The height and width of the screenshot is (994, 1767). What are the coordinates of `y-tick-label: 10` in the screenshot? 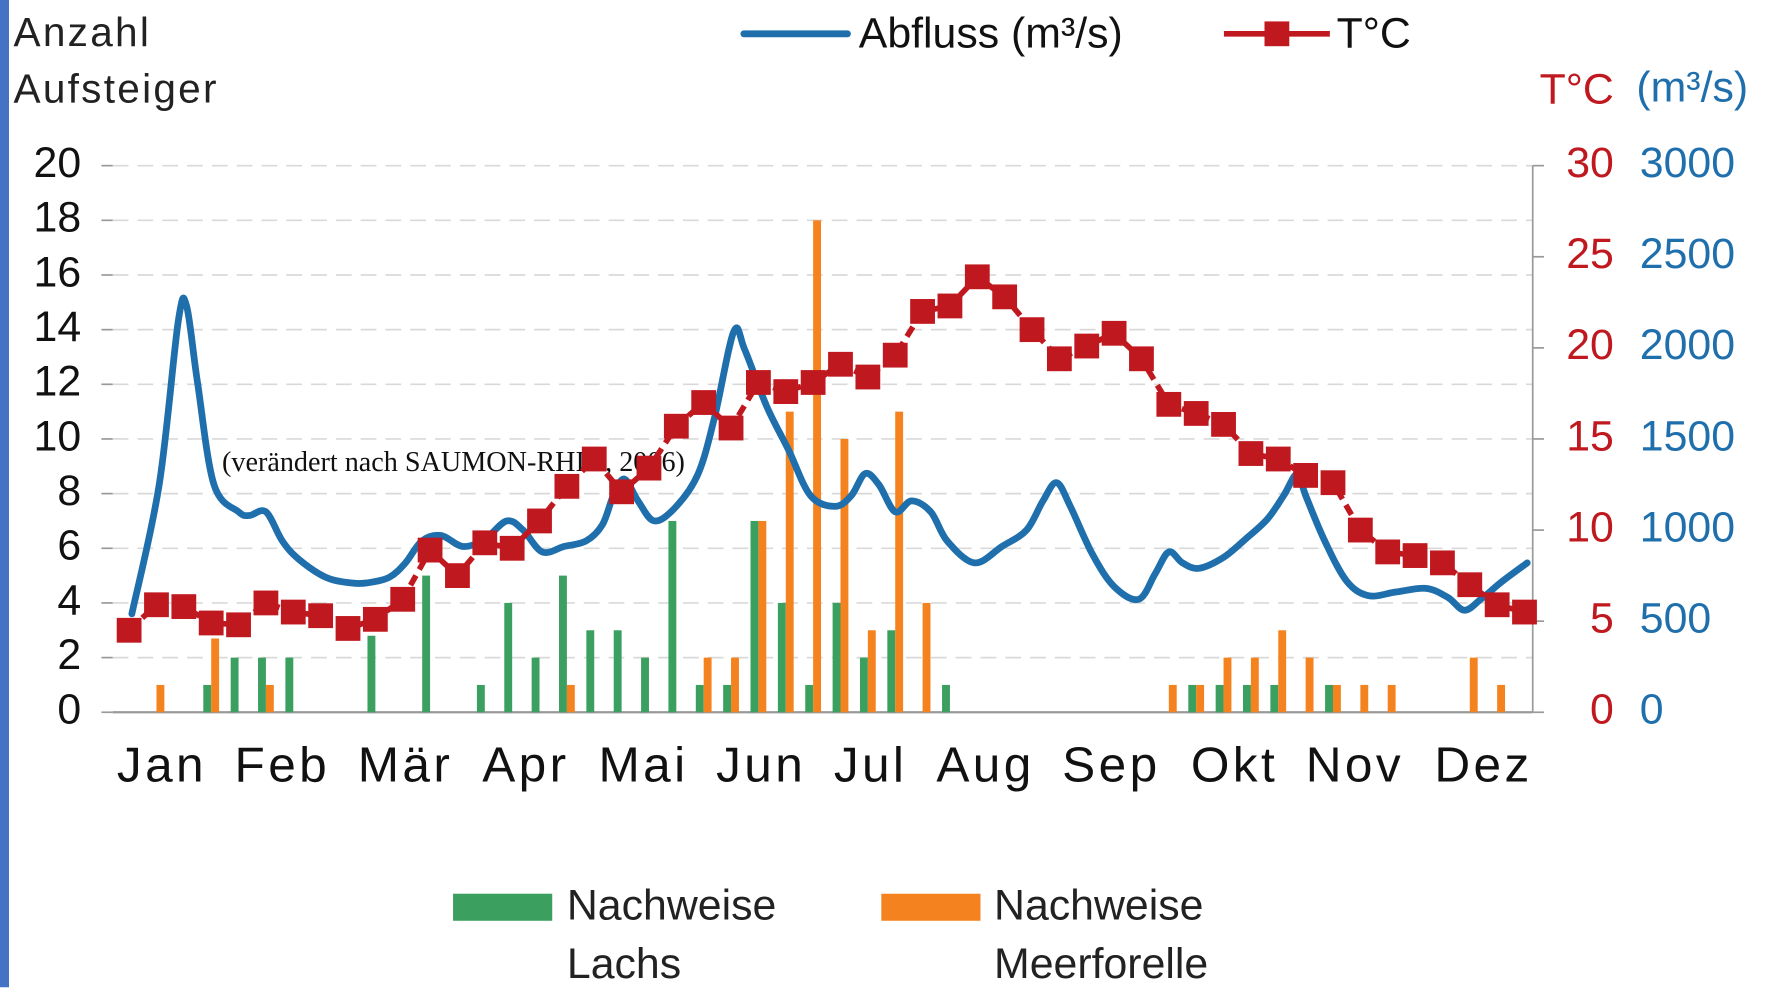 It's located at (58, 436).